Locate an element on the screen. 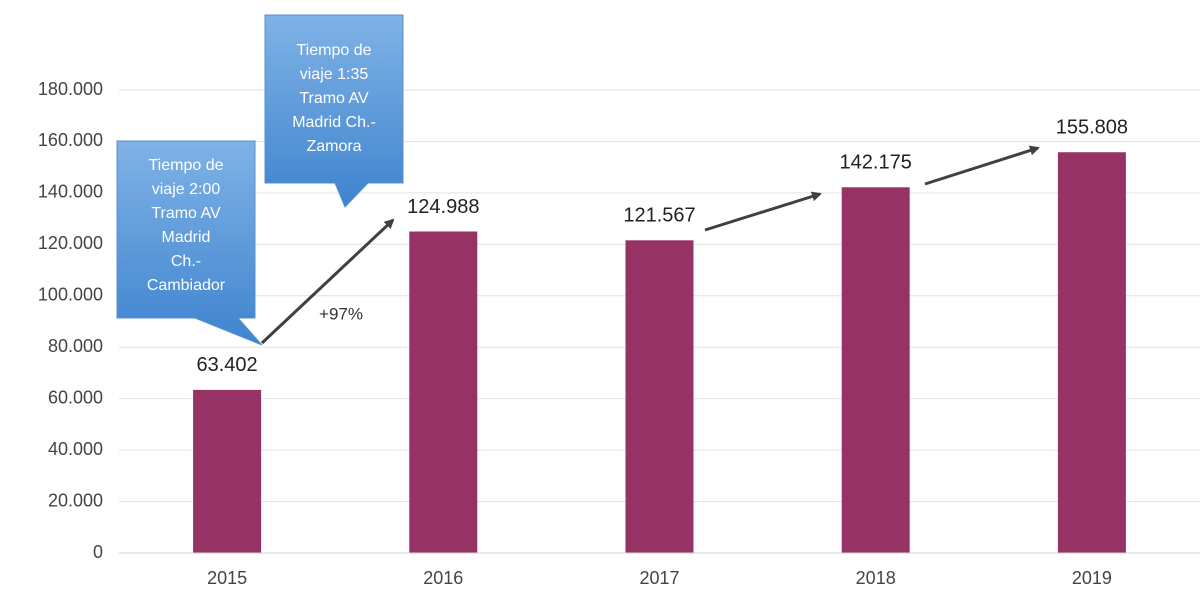  callout-text: Madrid is located at coordinates (186, 237).